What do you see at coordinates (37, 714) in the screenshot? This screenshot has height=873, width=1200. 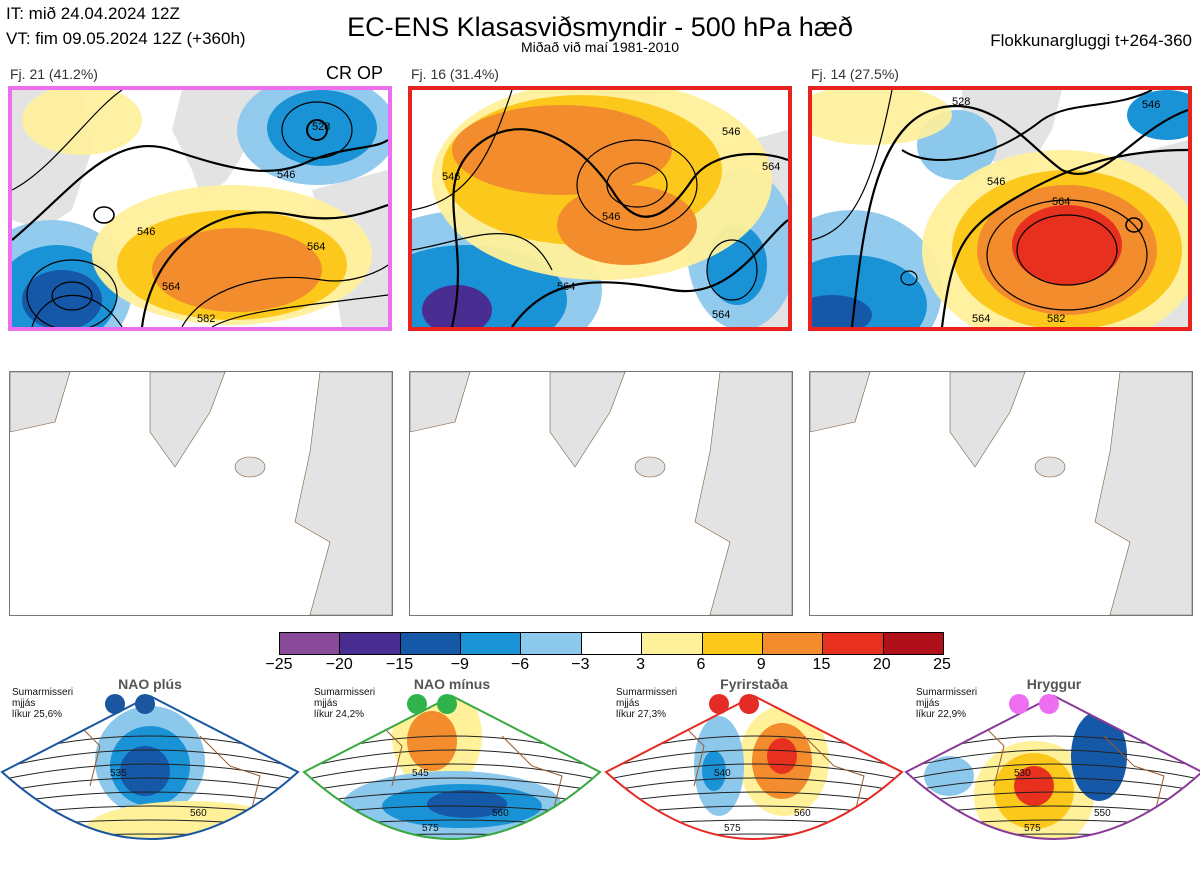 I see `regime-info-line: líkur 25,6%` at bounding box center [37, 714].